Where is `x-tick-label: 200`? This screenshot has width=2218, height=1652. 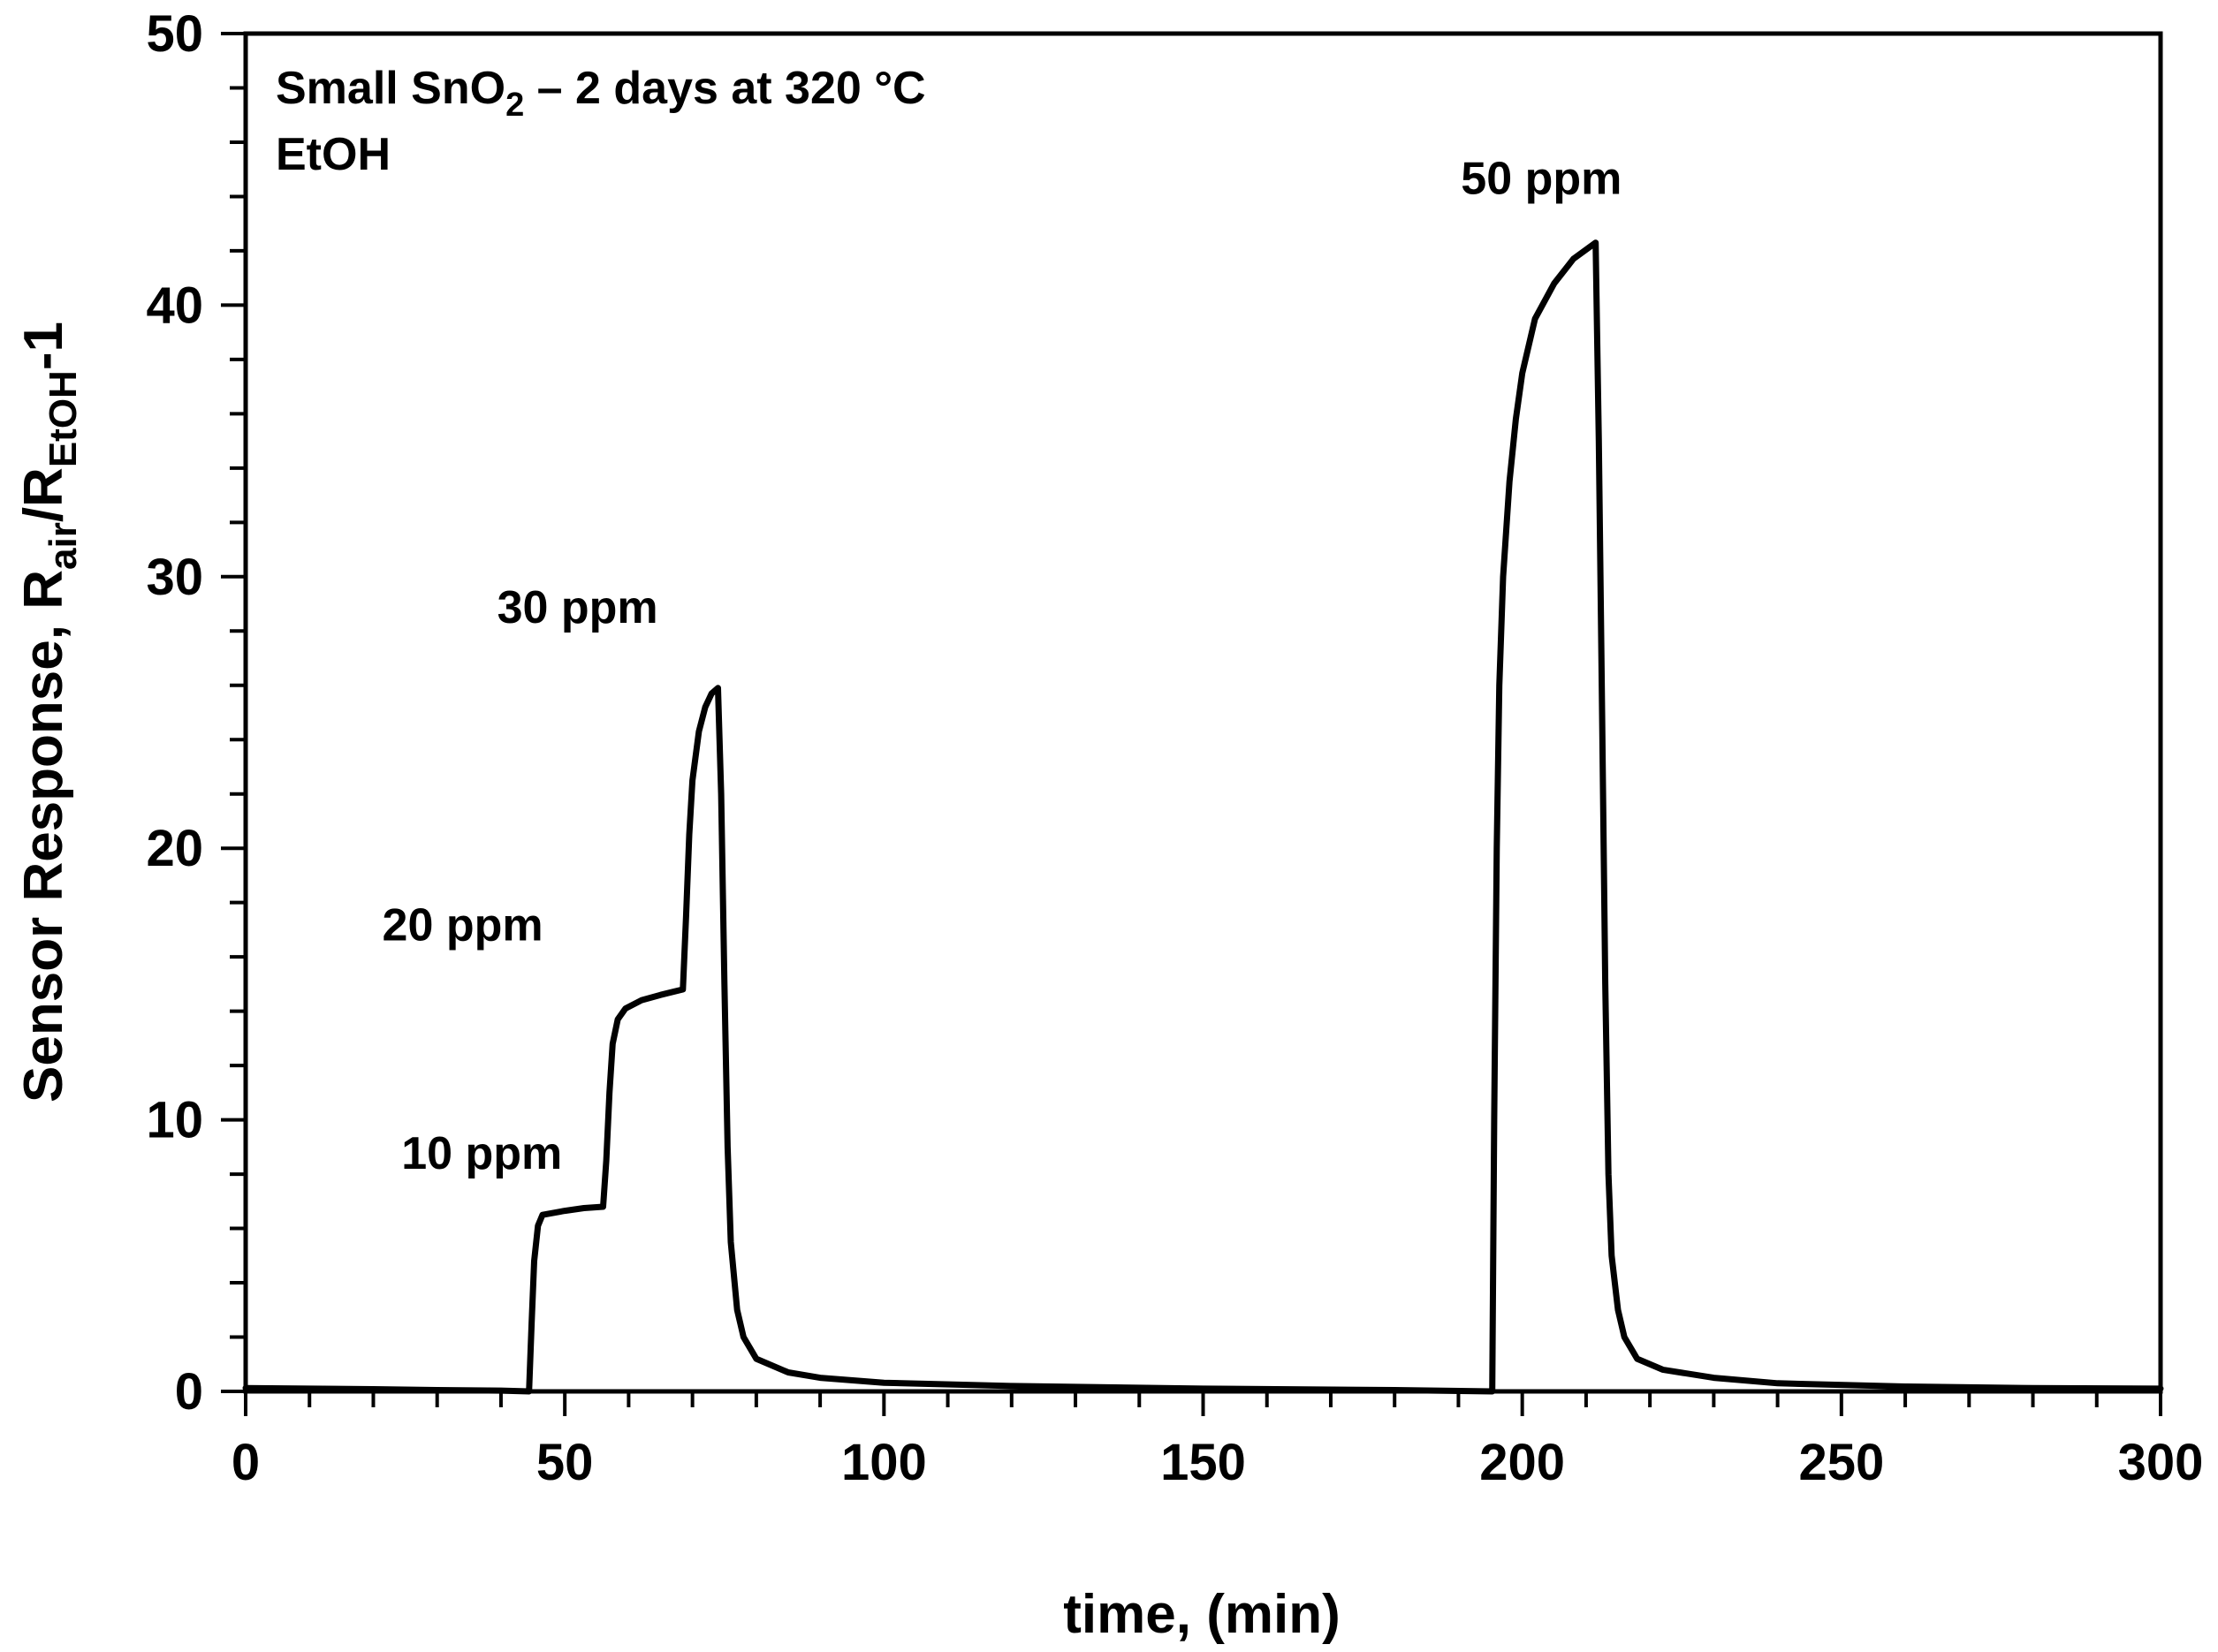
x-tick-label: 200 is located at coordinates (1522, 1462).